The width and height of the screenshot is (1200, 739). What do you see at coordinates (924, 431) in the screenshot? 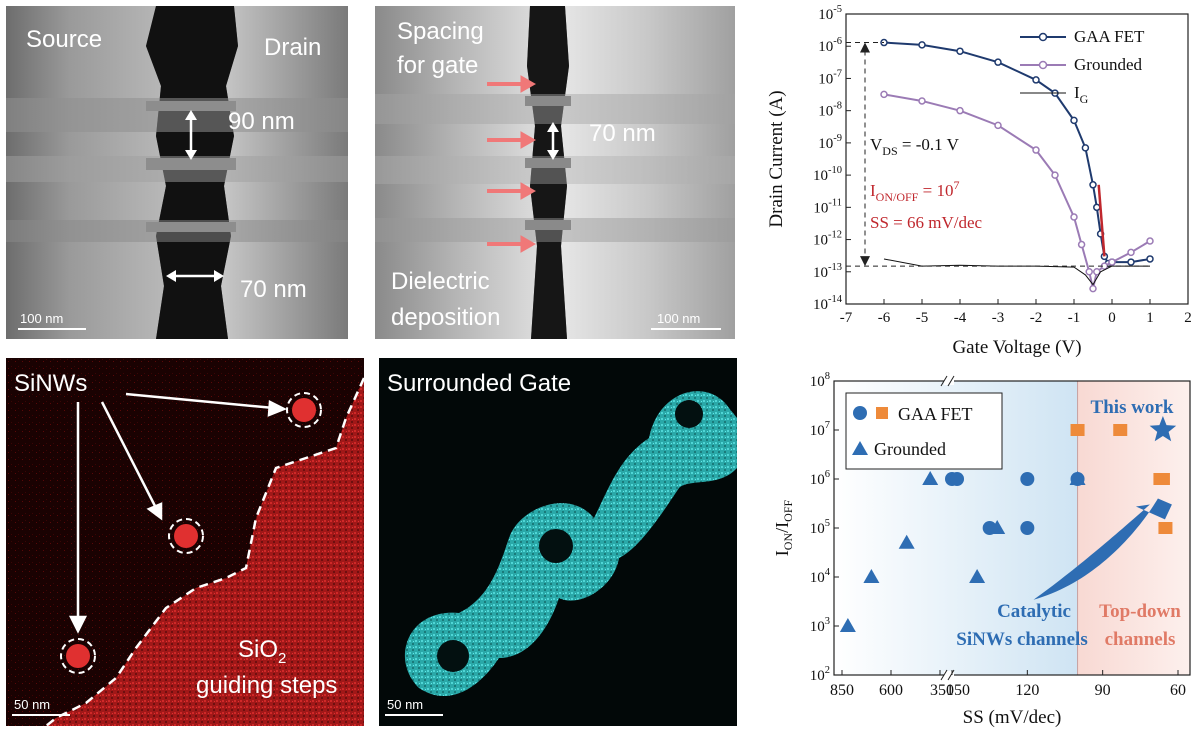
I see `legend-box` at bounding box center [924, 431].